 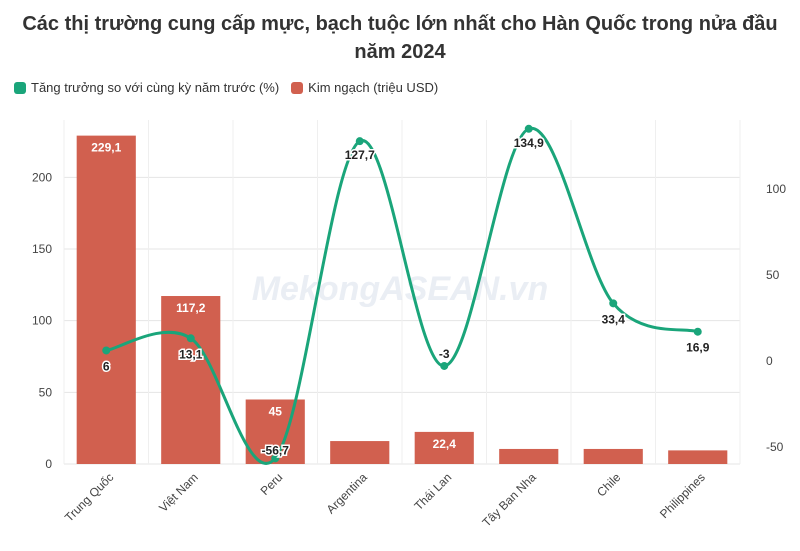 What do you see at coordinates (360, 155) in the screenshot?
I see `growth-data-label: 127,7` at bounding box center [360, 155].